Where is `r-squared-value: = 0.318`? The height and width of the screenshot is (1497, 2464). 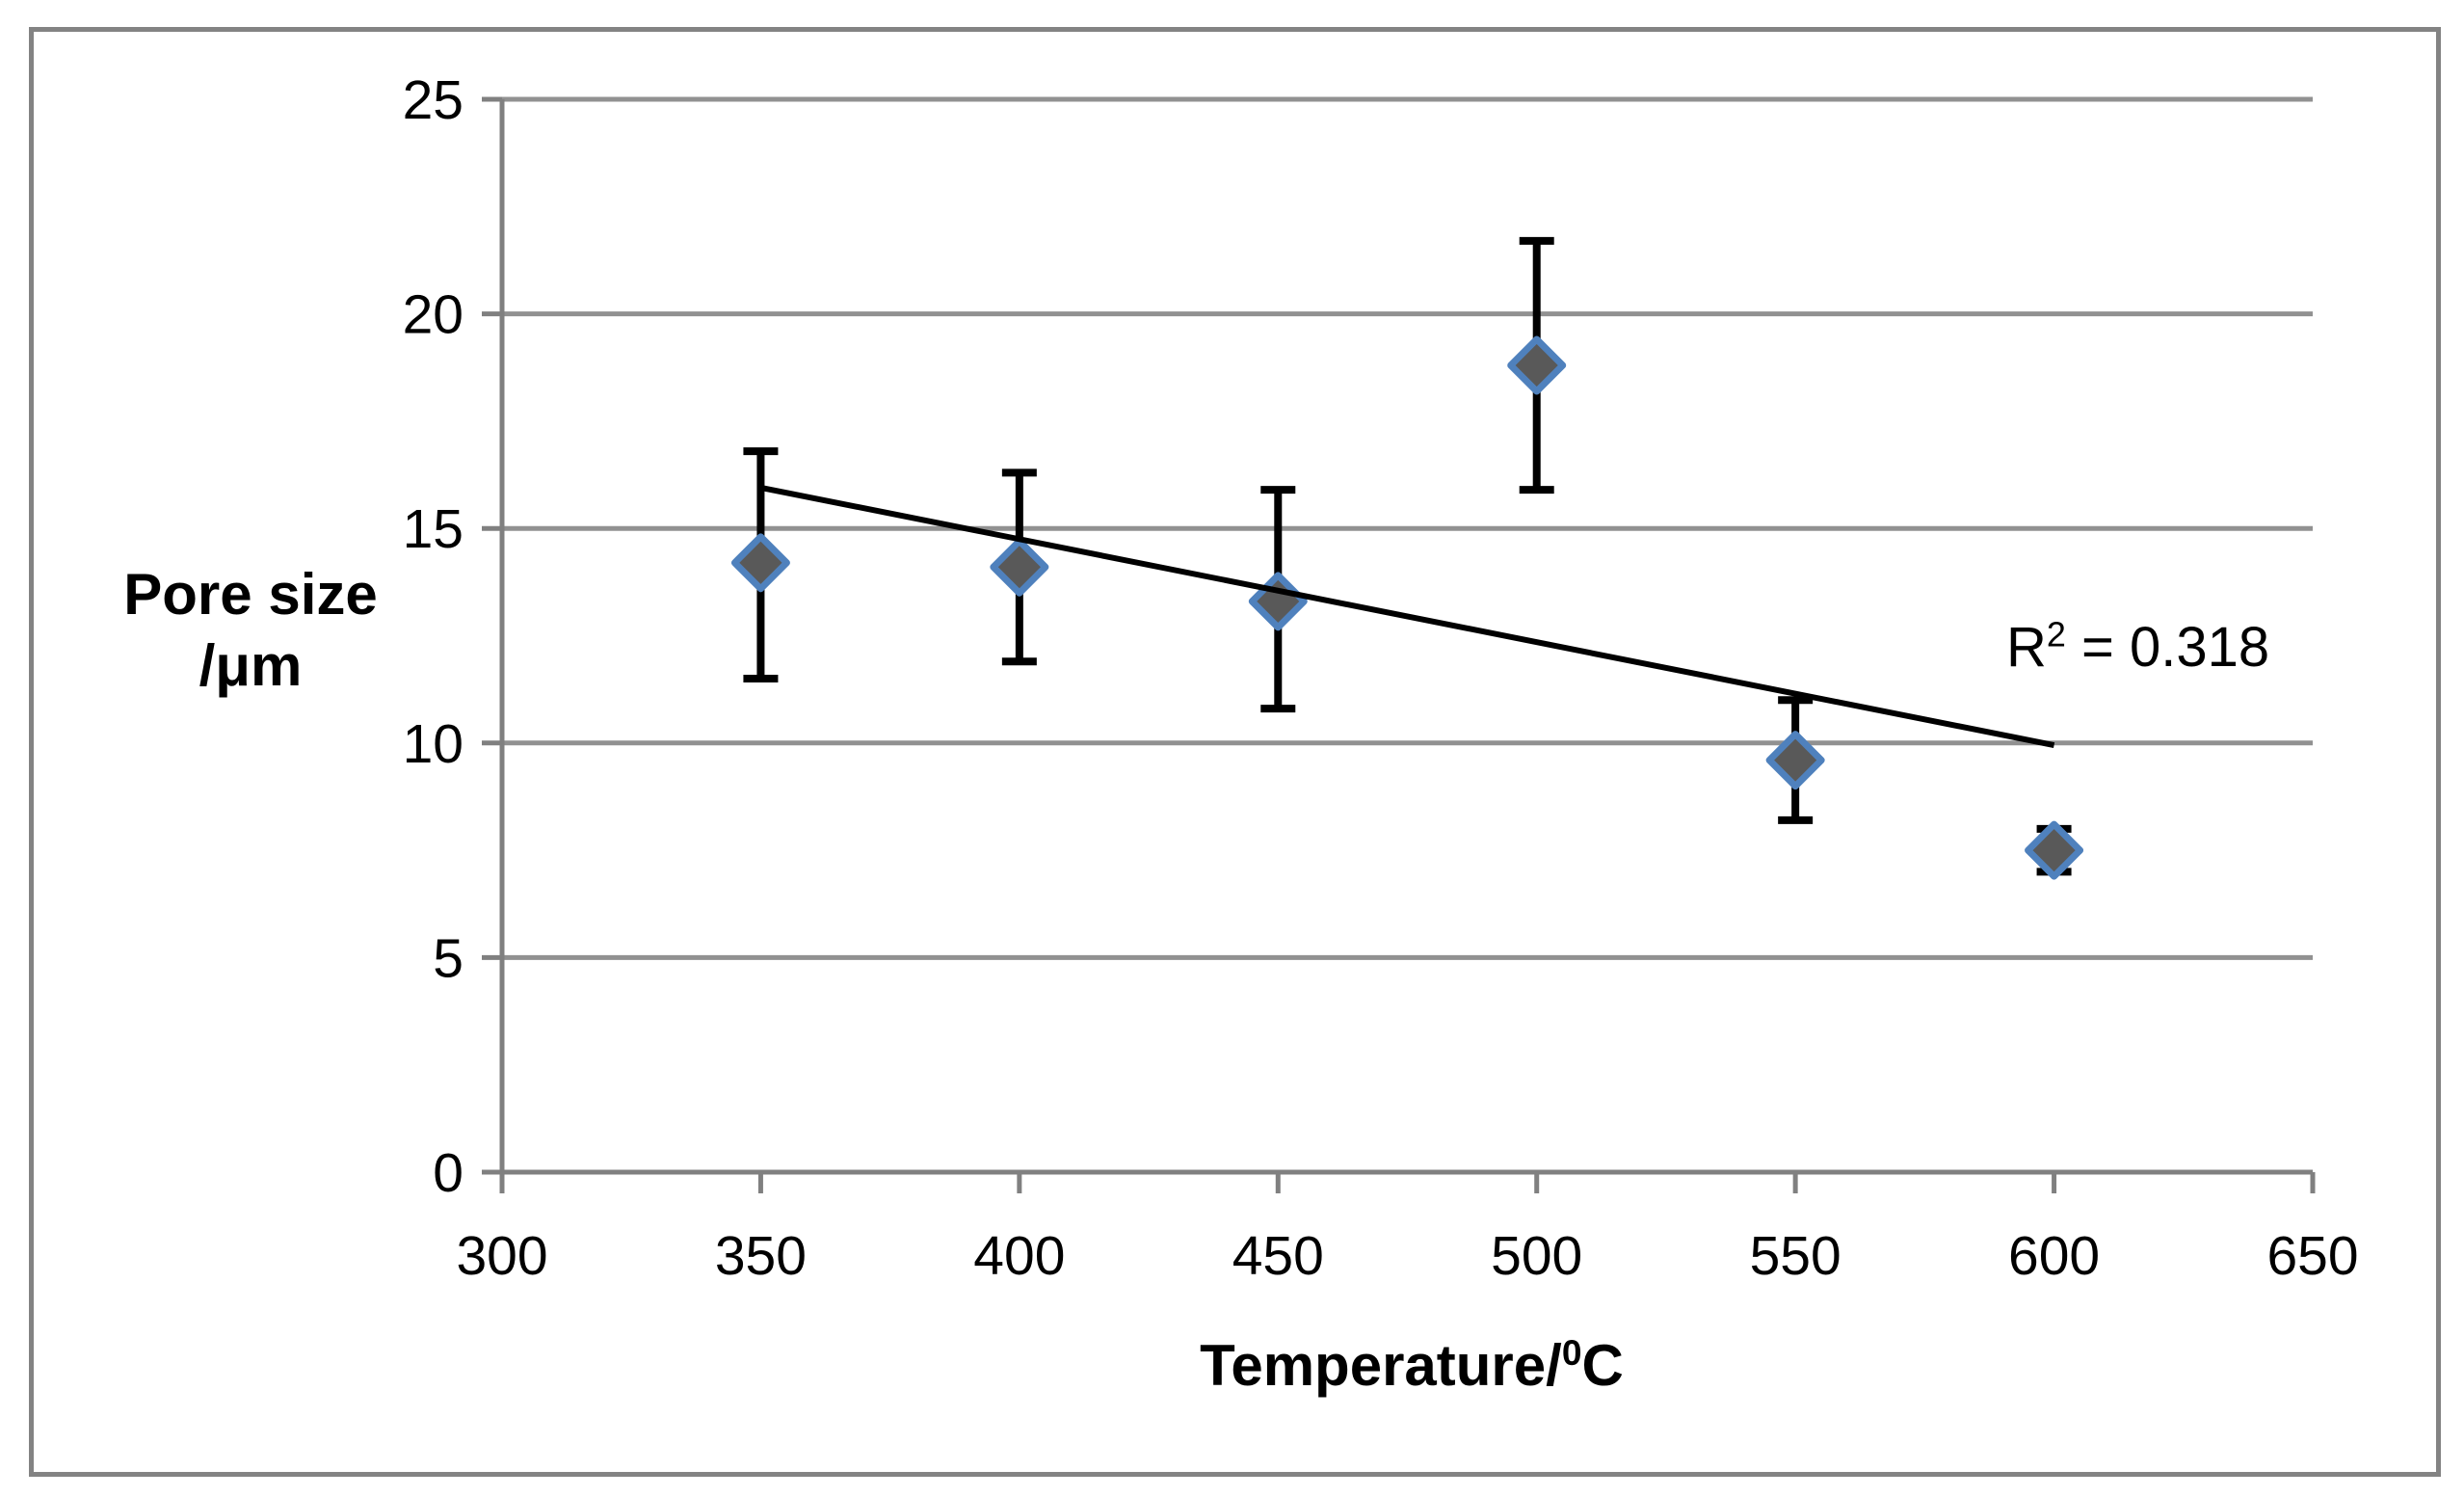
r-squared-value: = 0.318 is located at coordinates (2167, 647).